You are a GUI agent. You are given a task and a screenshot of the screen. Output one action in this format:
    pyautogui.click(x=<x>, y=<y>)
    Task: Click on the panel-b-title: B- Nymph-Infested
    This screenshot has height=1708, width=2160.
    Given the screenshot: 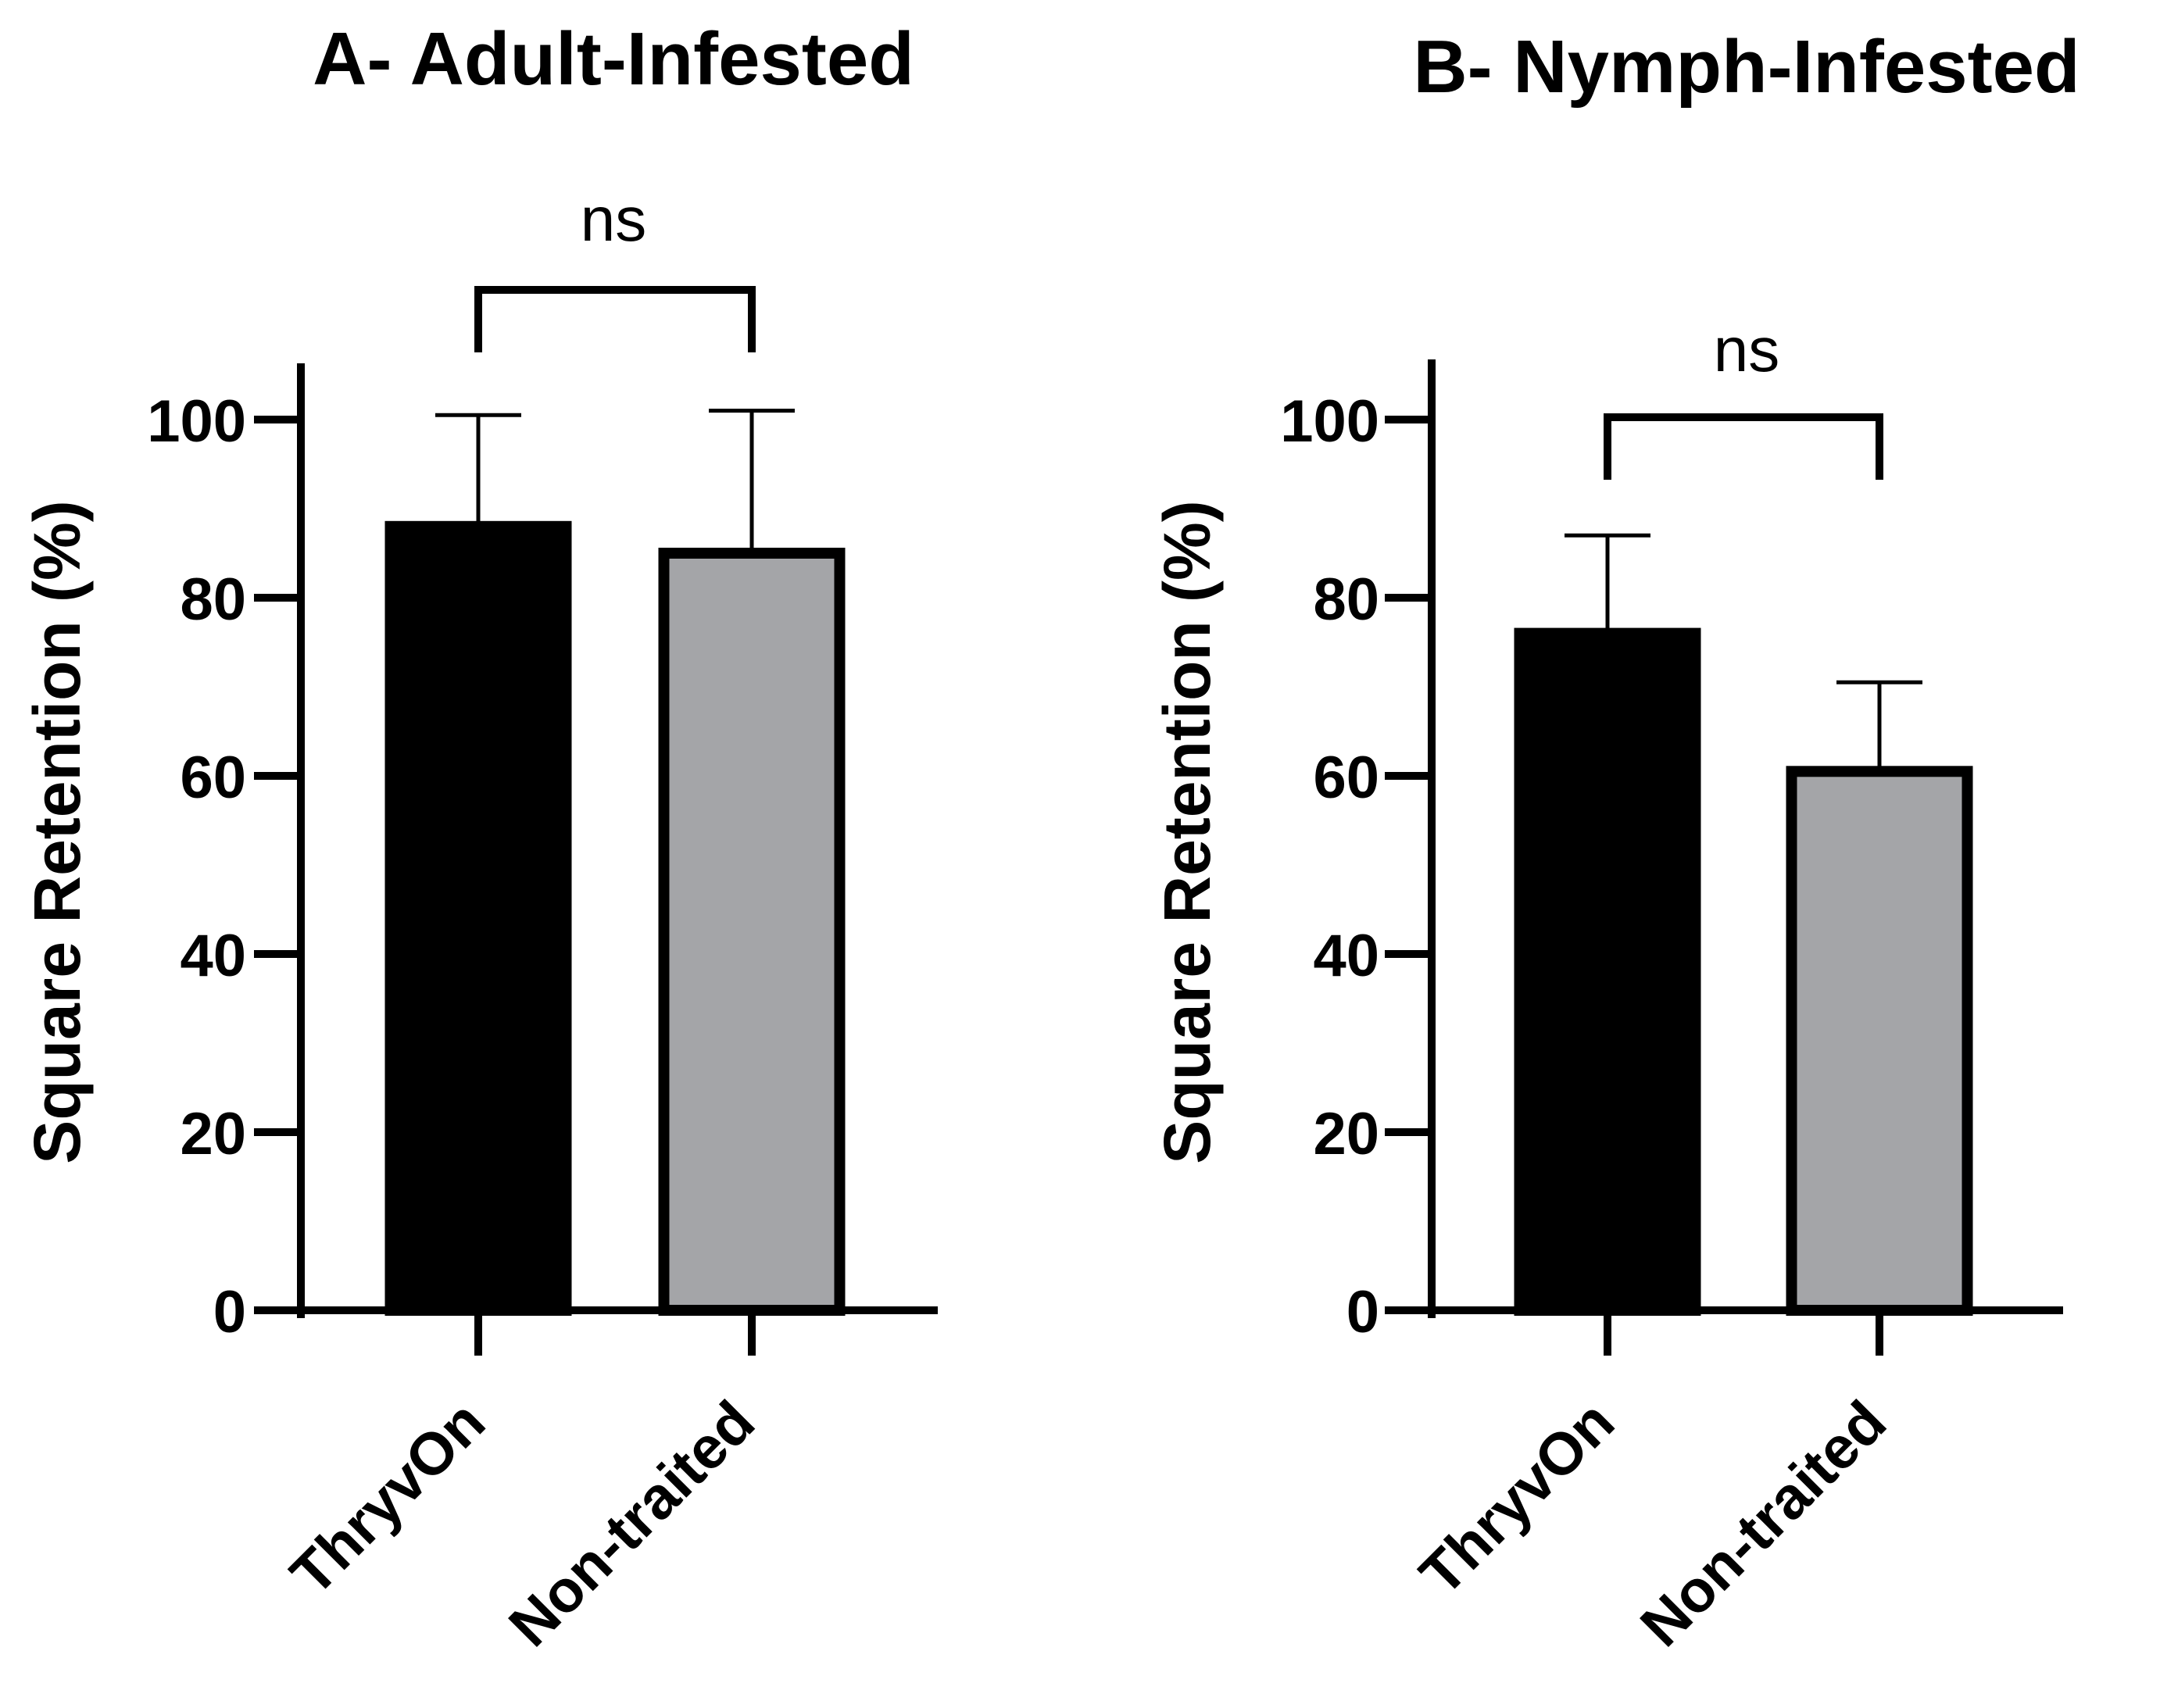 What is the action you would take?
    pyautogui.click(x=1746, y=67)
    